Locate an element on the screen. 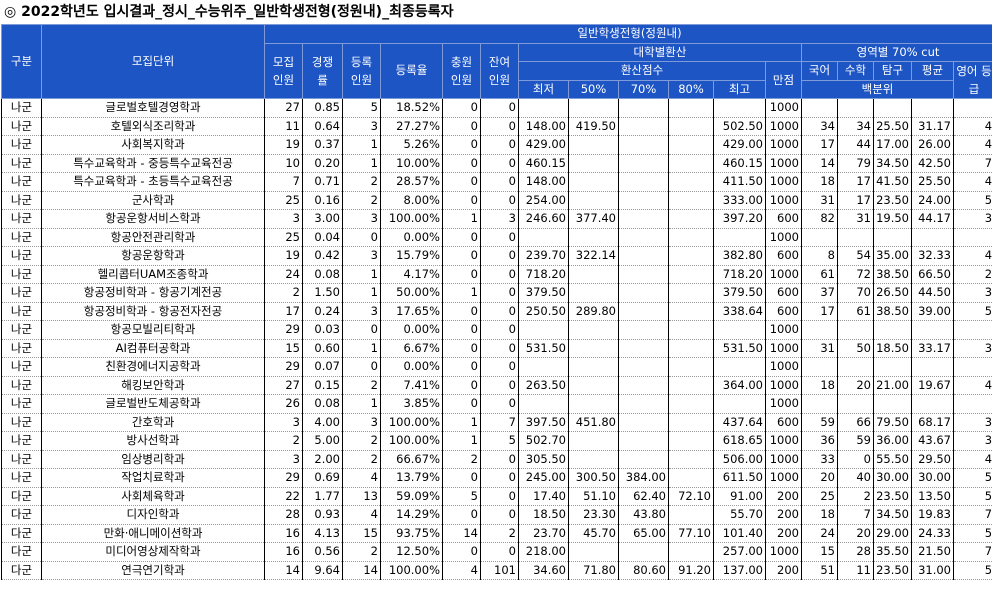 The height and width of the screenshot is (596, 992). cell-inq: 29.00 is located at coordinates (892, 533).